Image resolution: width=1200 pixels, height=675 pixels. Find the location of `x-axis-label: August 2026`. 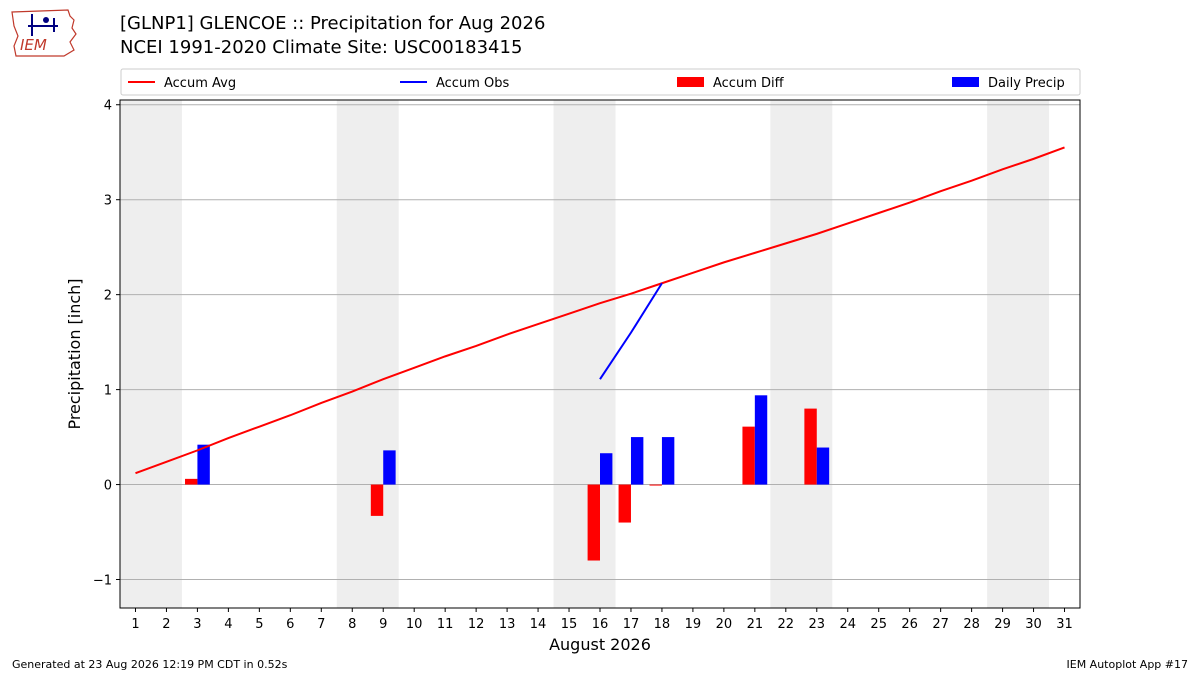

x-axis-label: August 2026 is located at coordinates (600, 644).